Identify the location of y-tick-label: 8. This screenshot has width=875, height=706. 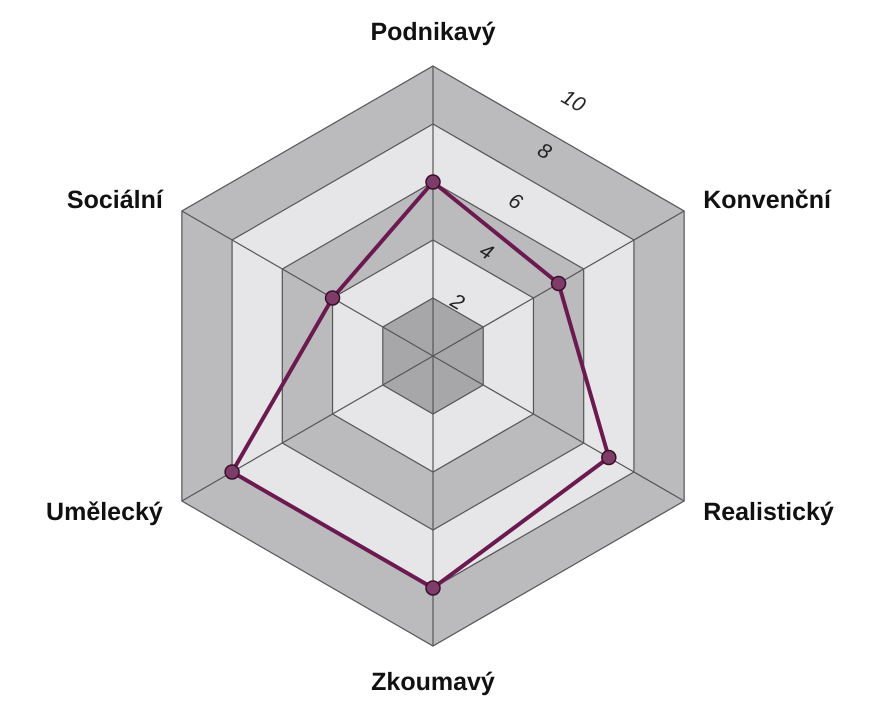
(544, 151).